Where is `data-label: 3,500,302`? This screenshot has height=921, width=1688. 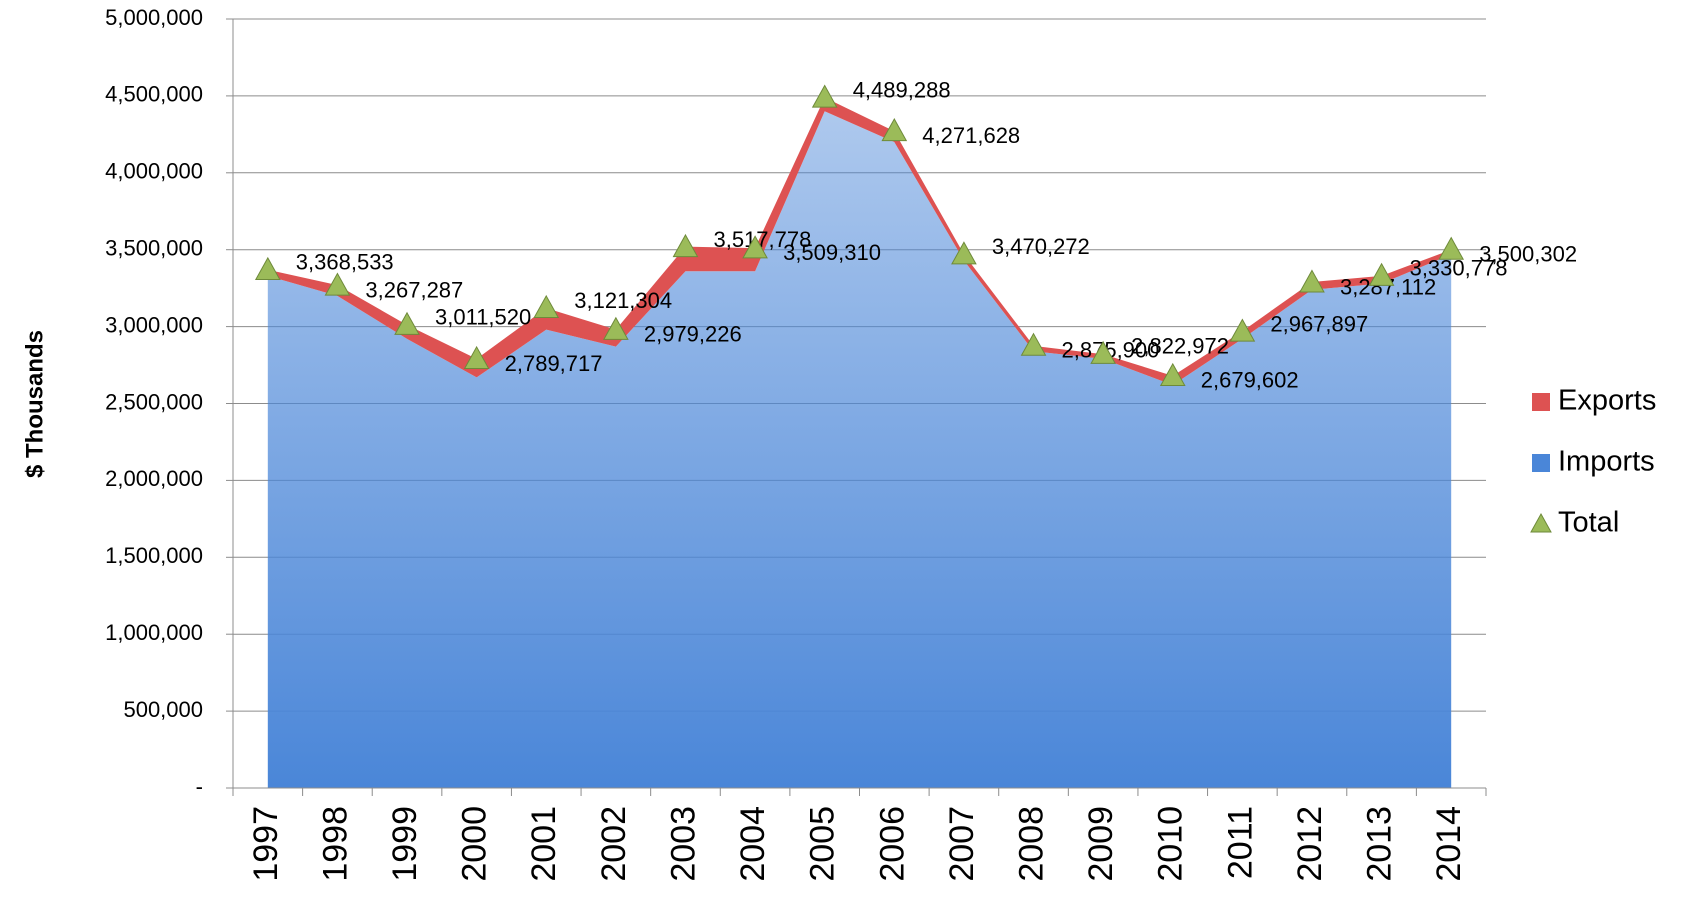 data-label: 3,500,302 is located at coordinates (1528, 253).